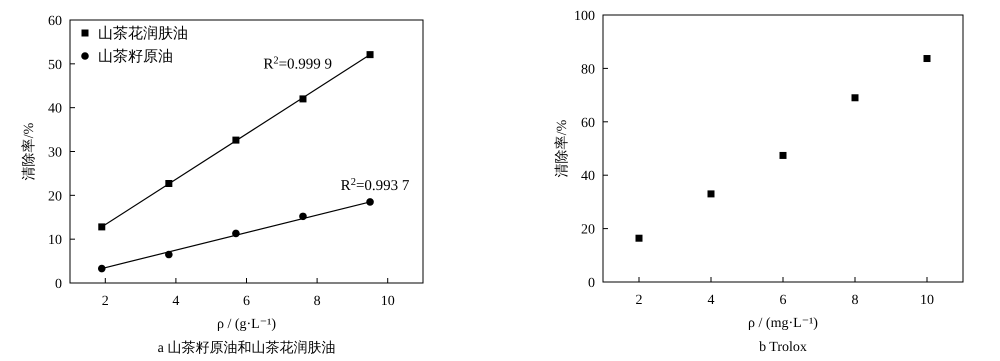 The height and width of the screenshot is (361, 1000). I want to click on text: a 山茶籽原油和山茶花润肤油, so click(247, 348).